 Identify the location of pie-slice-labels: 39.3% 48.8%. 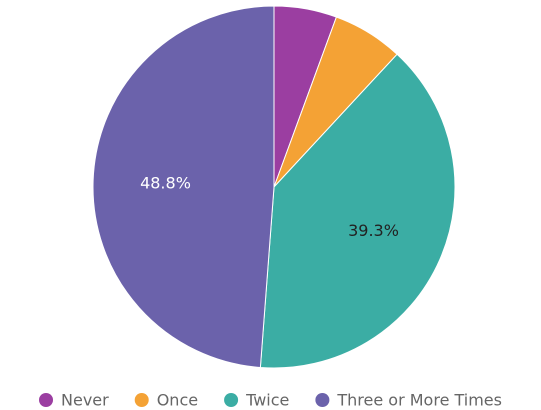
(269, 206).